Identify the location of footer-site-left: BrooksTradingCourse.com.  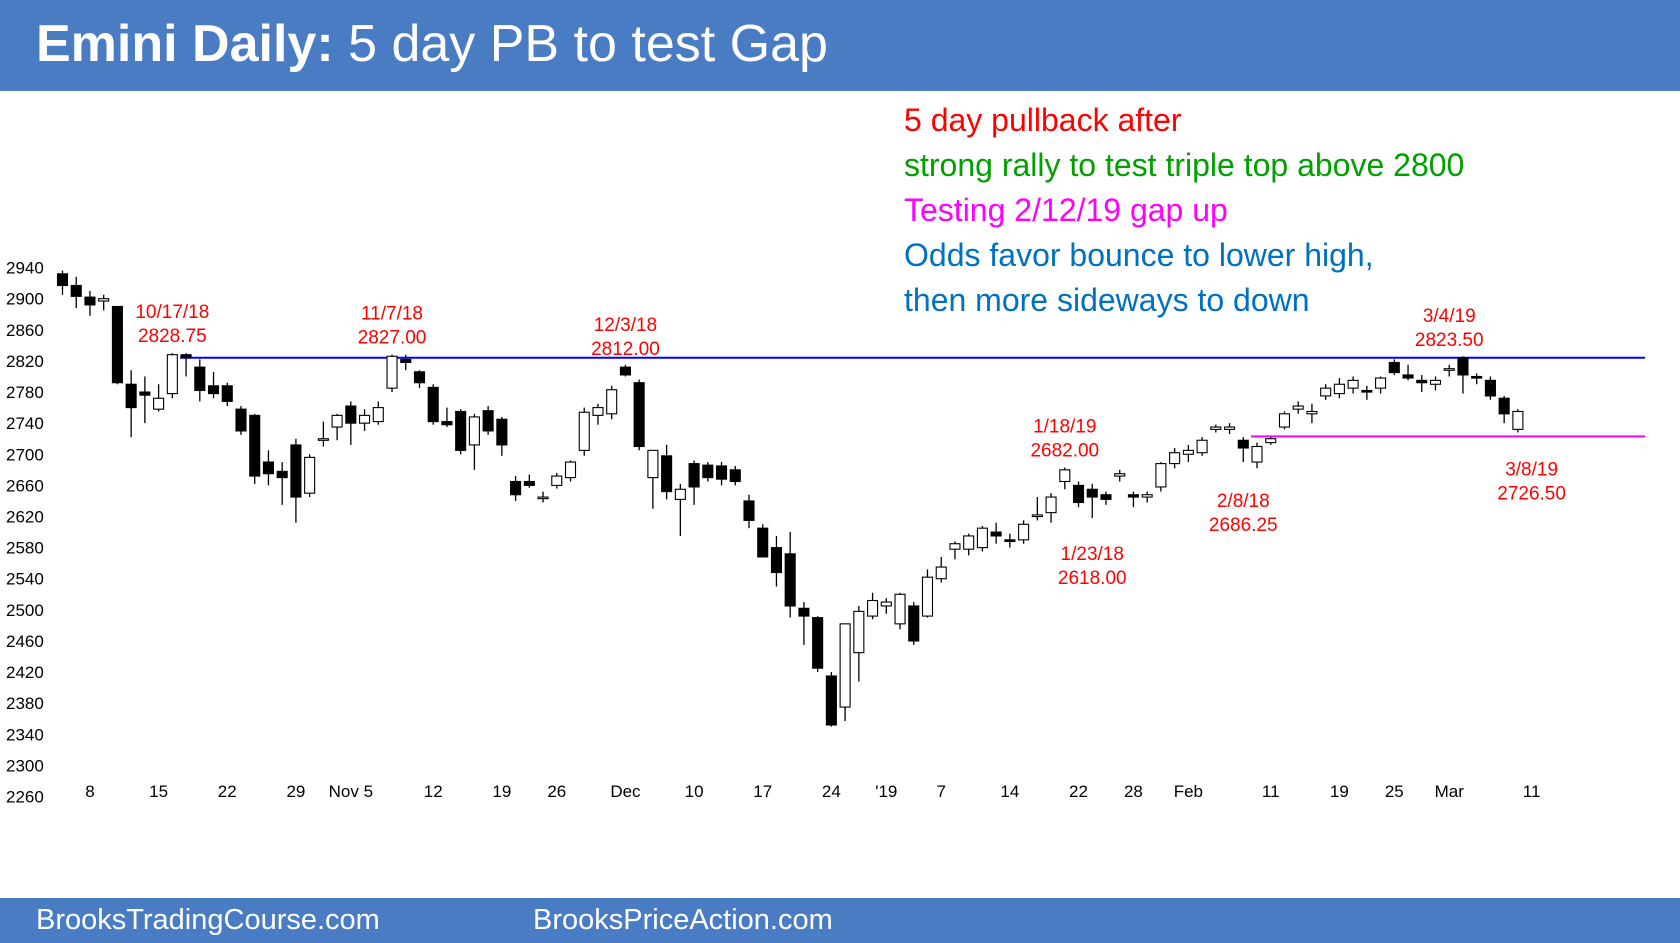
(208, 920).